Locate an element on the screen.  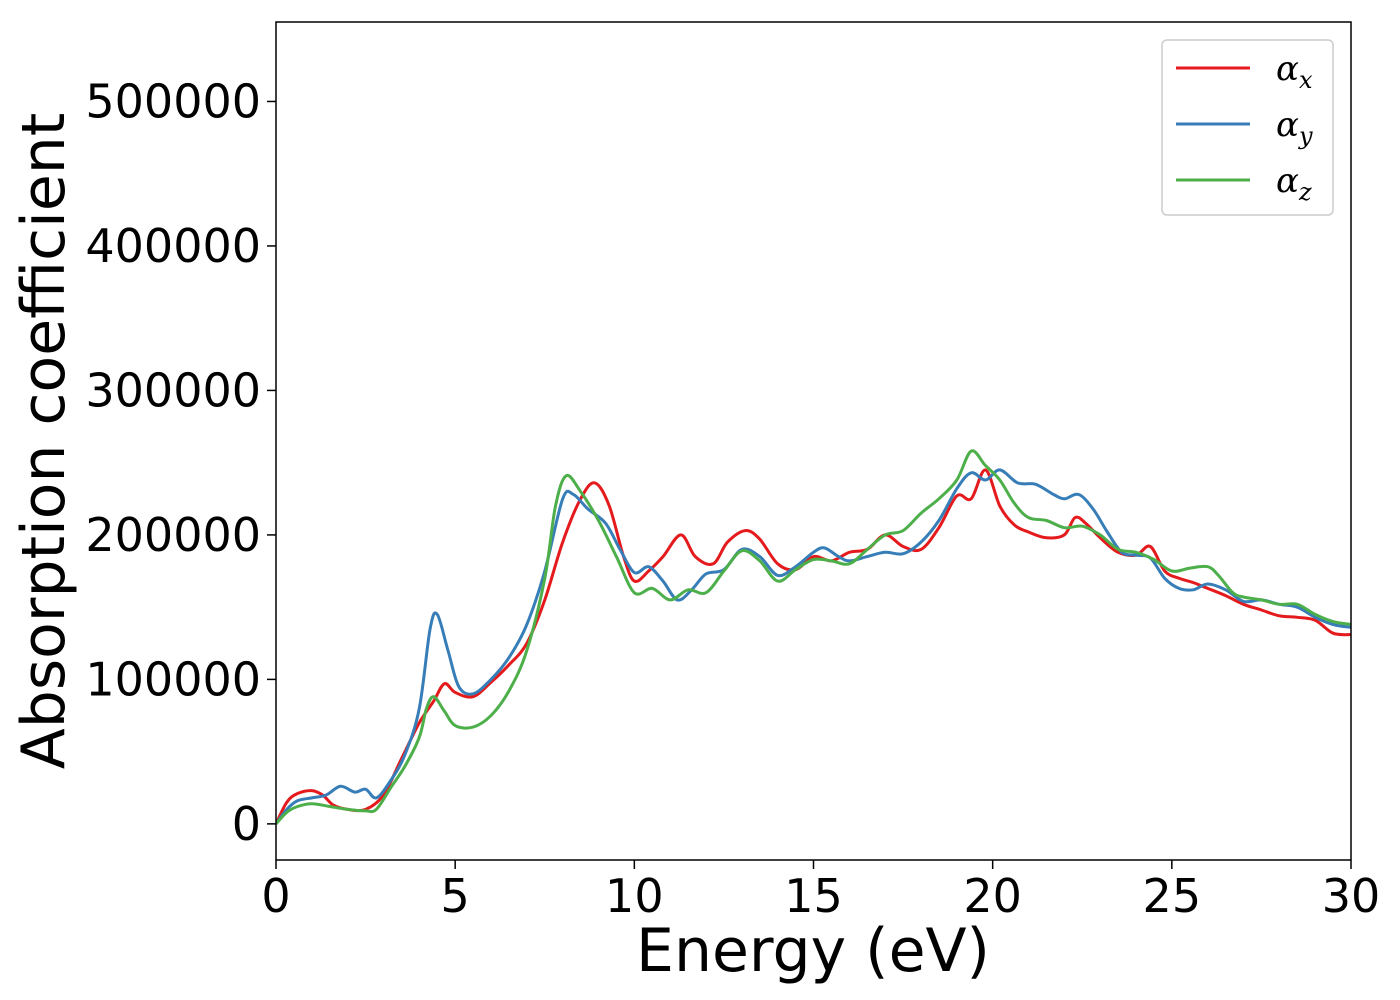
y-axis-title: Absorption coefficient is located at coordinates (44, 441).